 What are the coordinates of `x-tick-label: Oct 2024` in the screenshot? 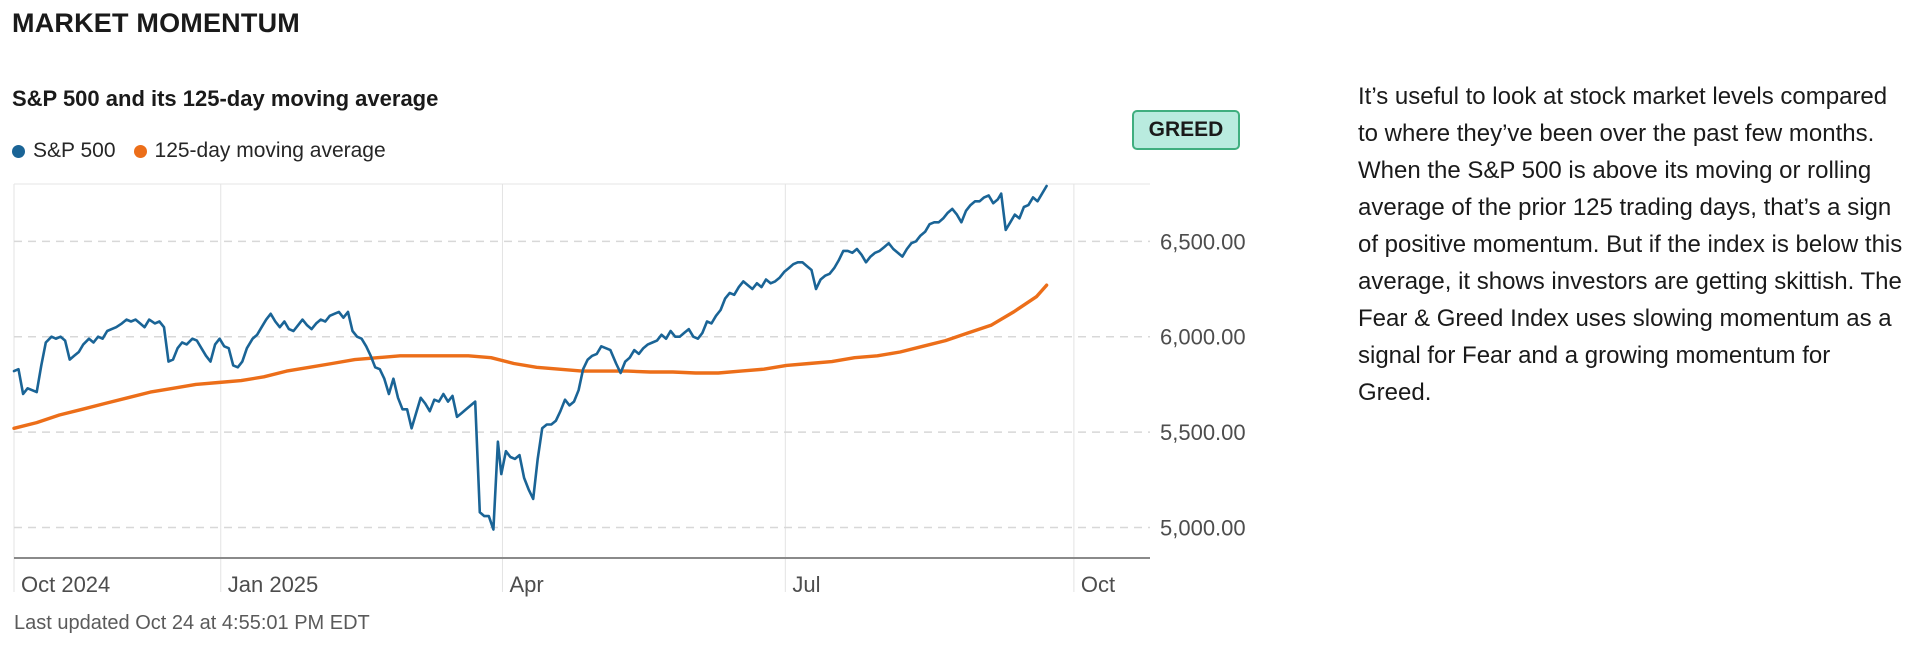 It's located at (65, 584).